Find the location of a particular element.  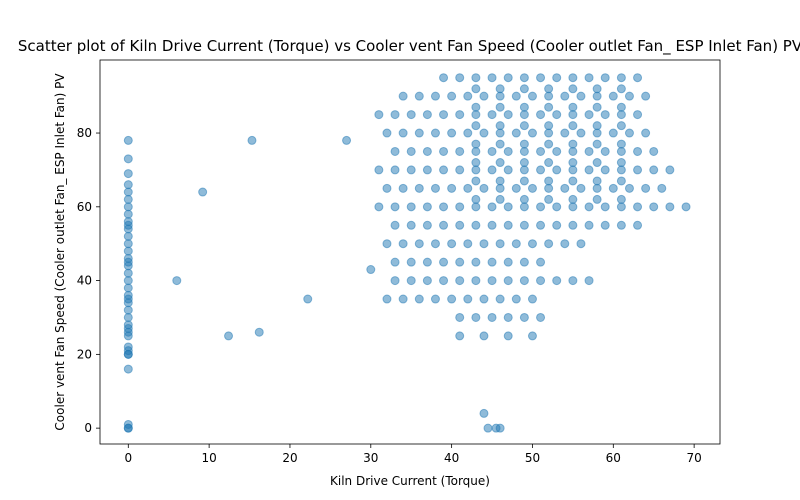

x-tick-label: 0 is located at coordinates (128, 458).